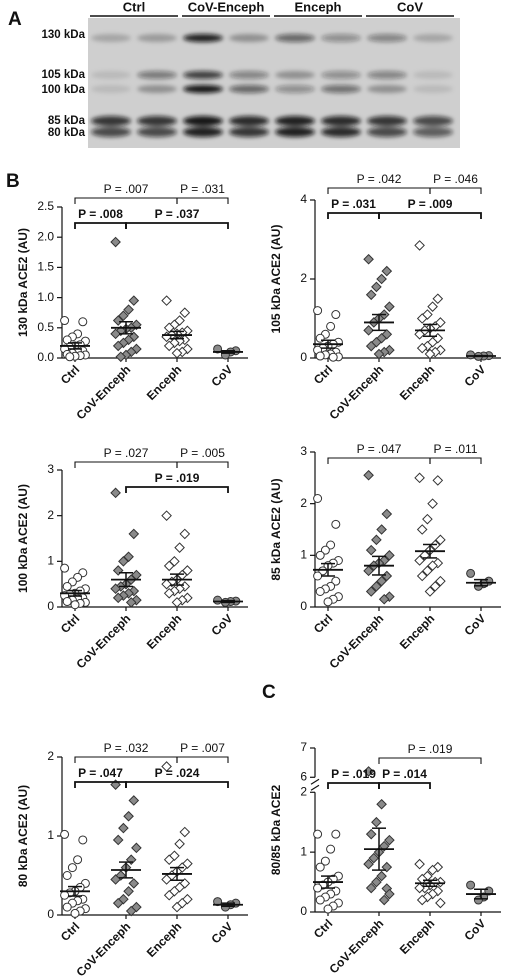  What do you see at coordinates (303, 199) in the screenshot?
I see `y-tick-label: 4` at bounding box center [303, 199].